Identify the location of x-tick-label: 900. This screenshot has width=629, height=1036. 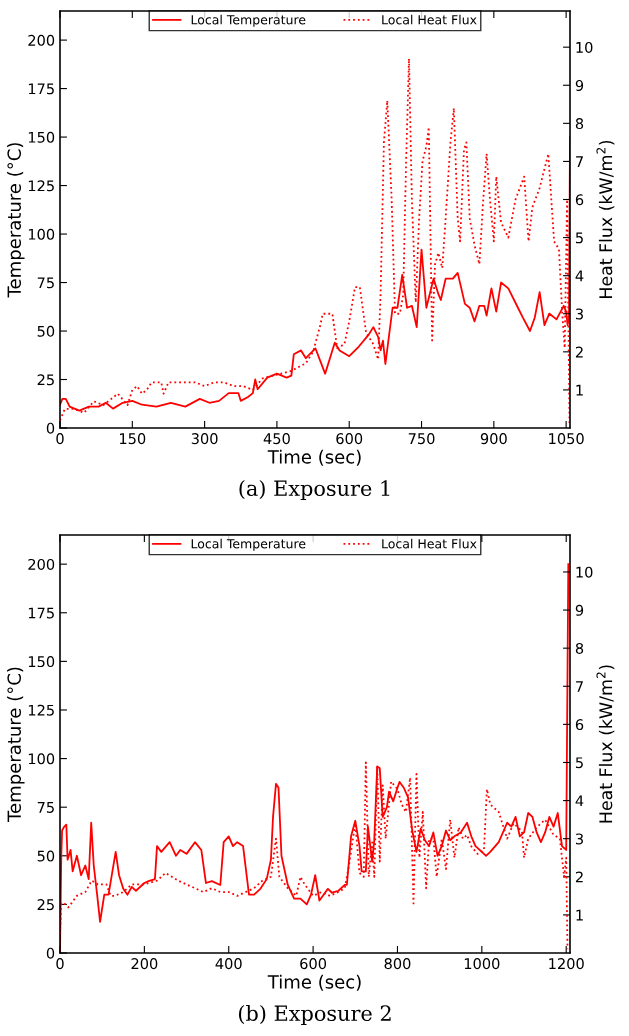
(493, 439).